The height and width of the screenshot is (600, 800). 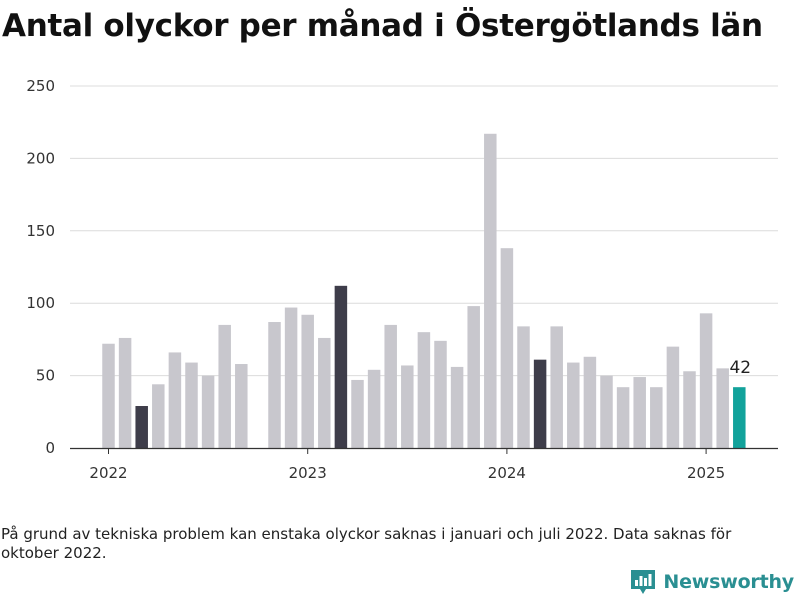 What do you see at coordinates (40, 231) in the screenshot?
I see `y-tick-label: 150` at bounding box center [40, 231].